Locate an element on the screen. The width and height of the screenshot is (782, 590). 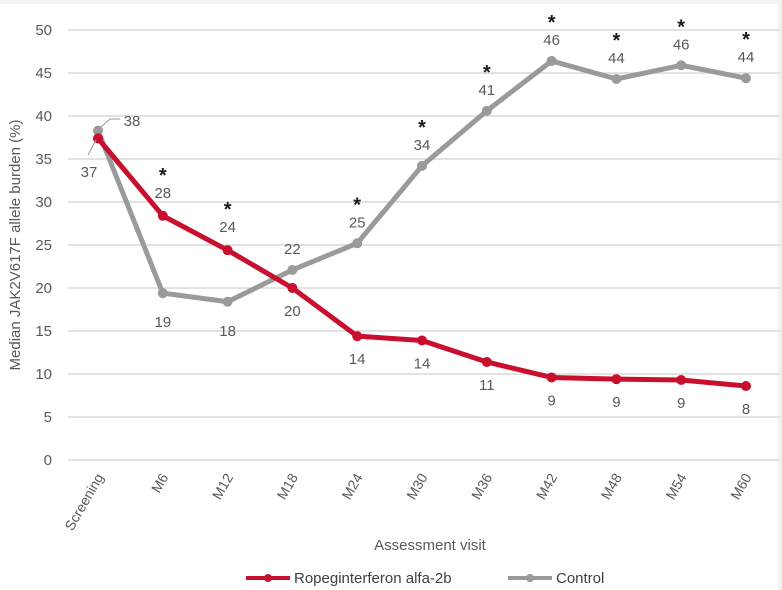
data-label-control: 22 is located at coordinates (292, 249).